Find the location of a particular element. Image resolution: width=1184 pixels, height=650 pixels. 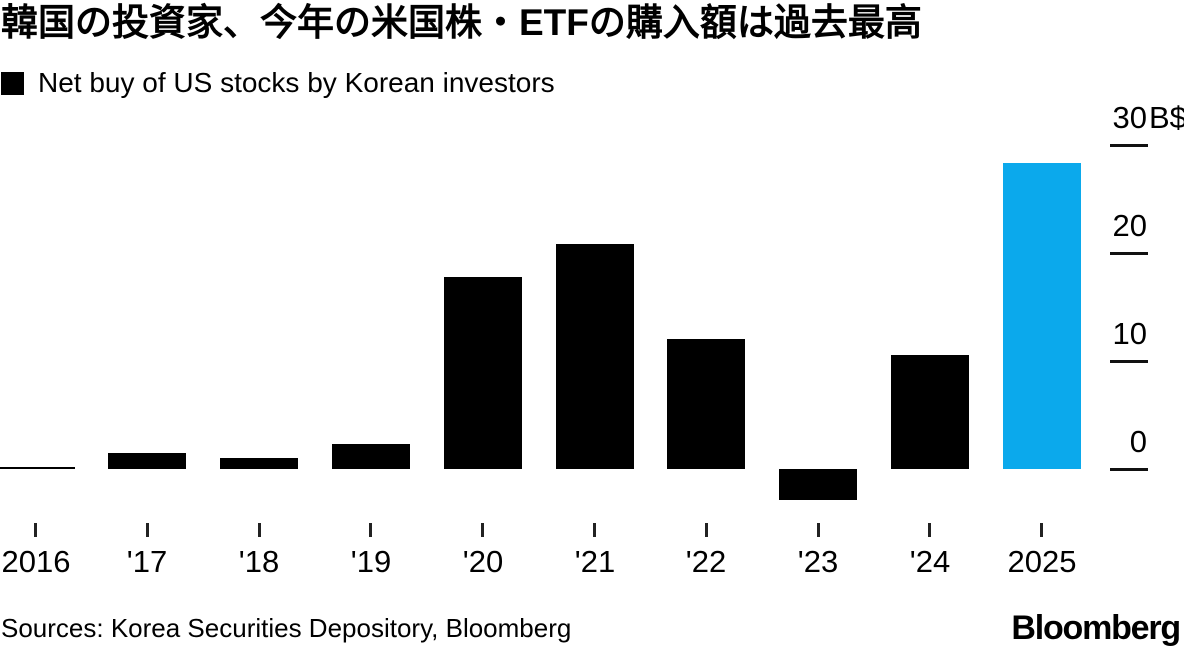

legend-swatch-icon is located at coordinates (12, 83).